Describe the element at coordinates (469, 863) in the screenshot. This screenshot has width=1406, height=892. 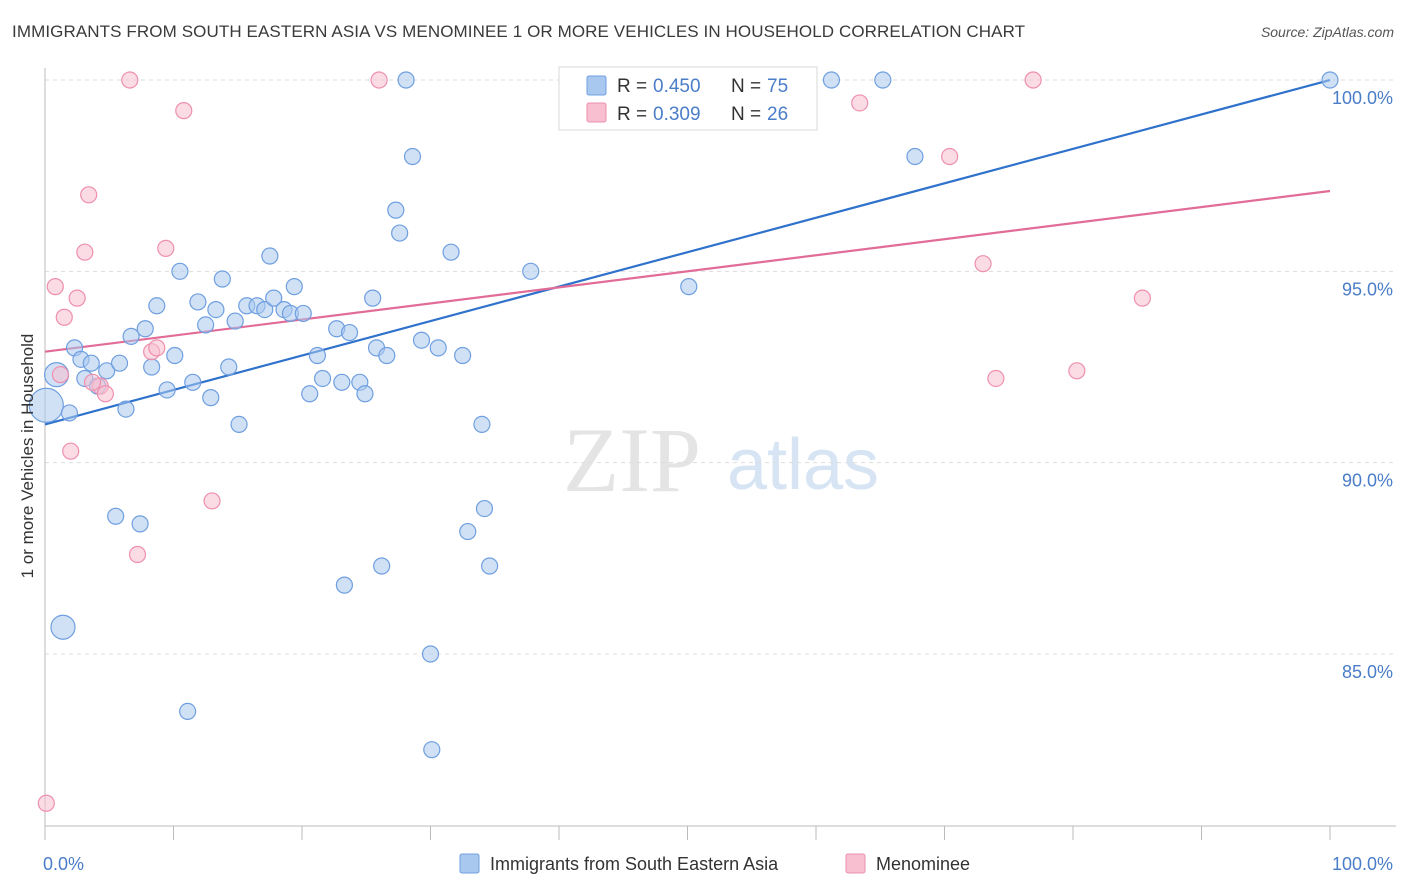
I see `bottom-legend-swatch-blue` at that location.